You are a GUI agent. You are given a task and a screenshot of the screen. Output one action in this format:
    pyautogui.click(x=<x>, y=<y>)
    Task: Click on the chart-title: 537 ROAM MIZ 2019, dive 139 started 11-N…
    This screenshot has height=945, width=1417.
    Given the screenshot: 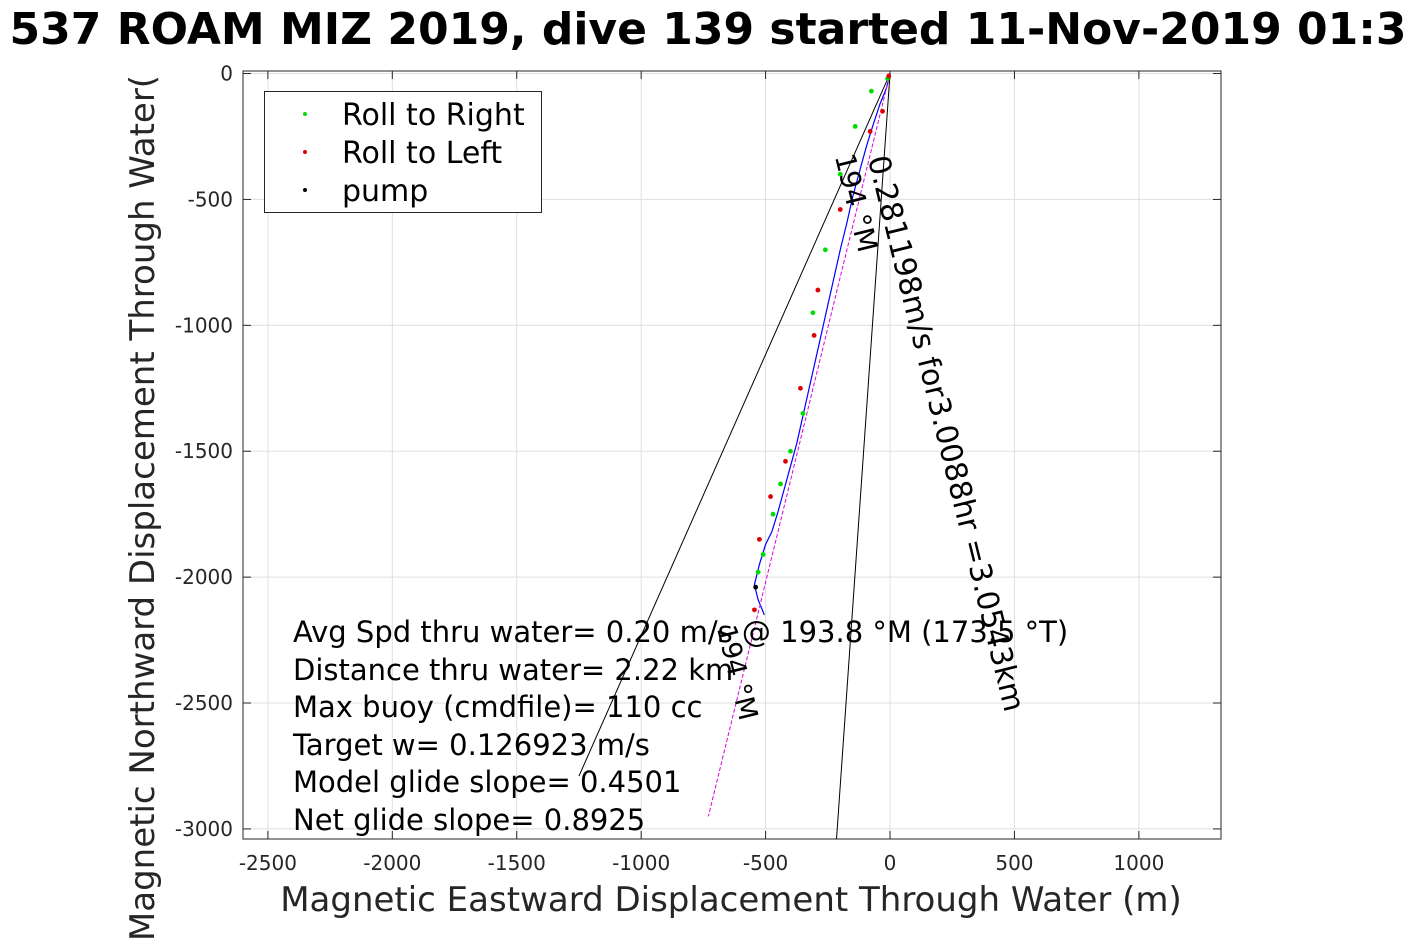 What is the action you would take?
    pyautogui.click(x=708, y=29)
    